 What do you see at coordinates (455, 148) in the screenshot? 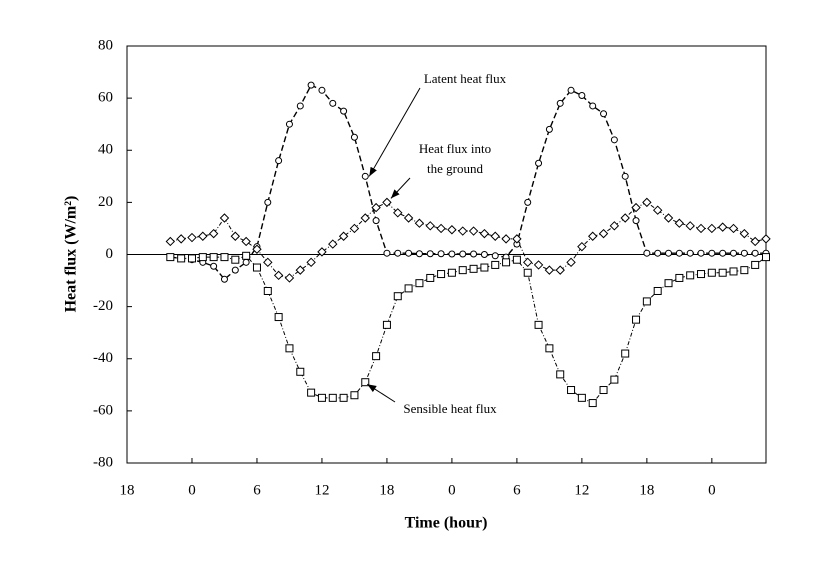
I see `annotation: Heat flux into` at bounding box center [455, 148].